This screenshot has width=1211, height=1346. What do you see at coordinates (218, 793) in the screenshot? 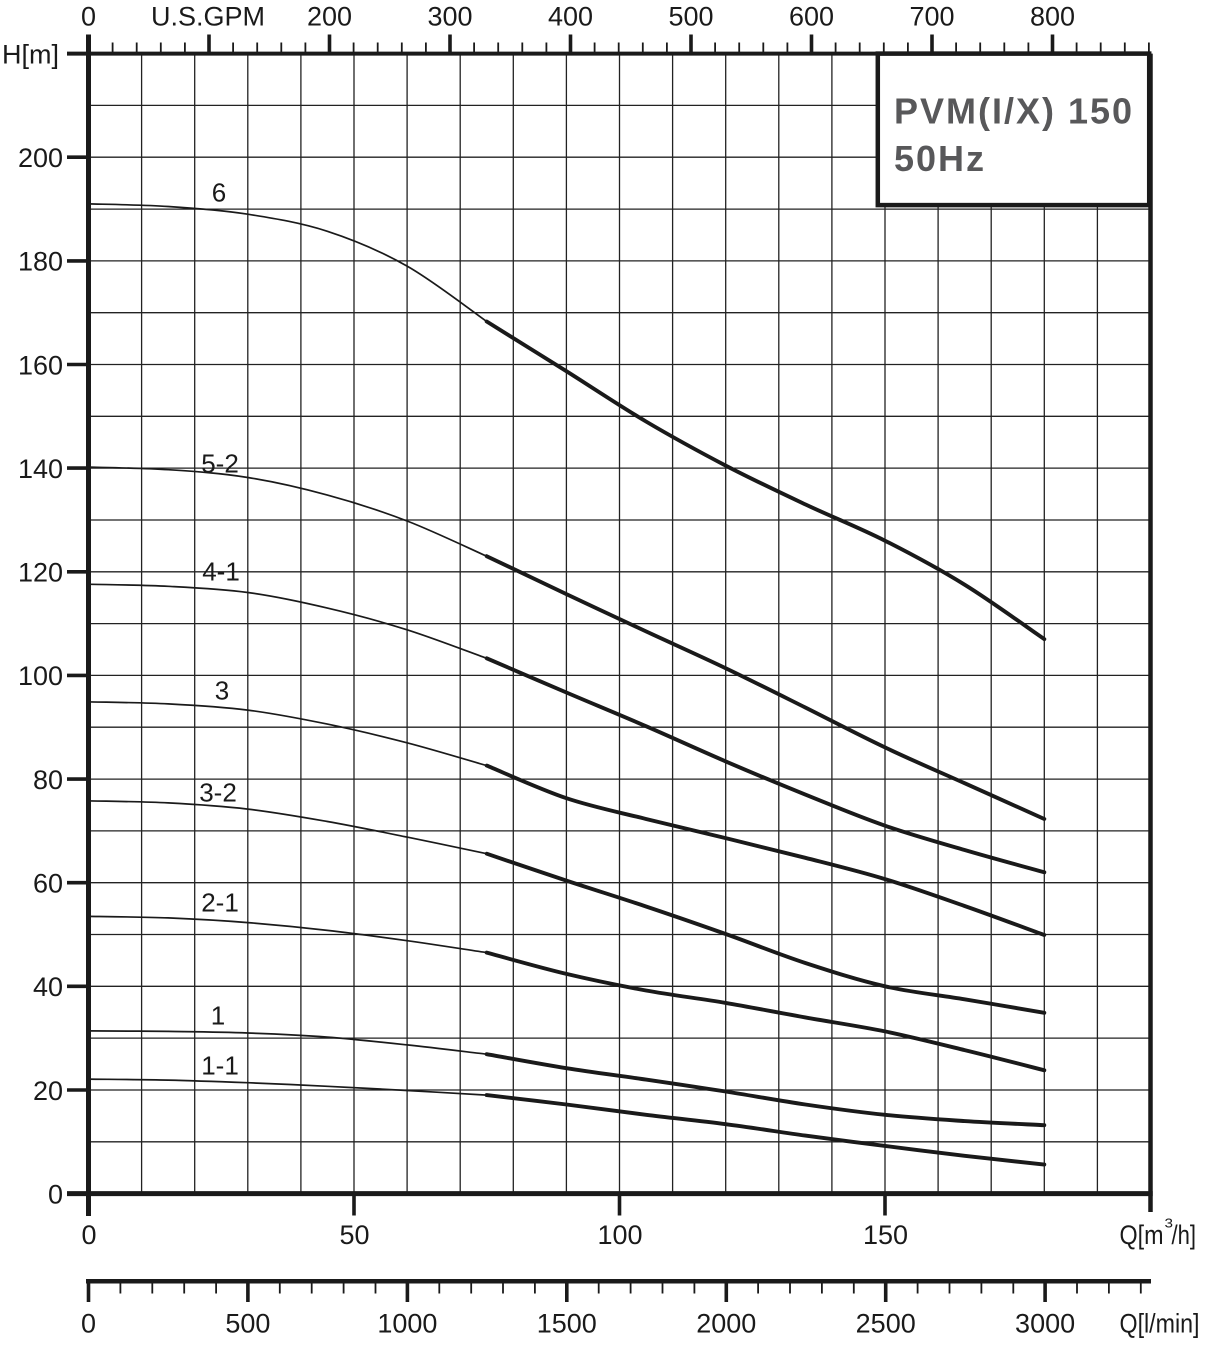
I see `svg-text: 3-2` at bounding box center [218, 793].